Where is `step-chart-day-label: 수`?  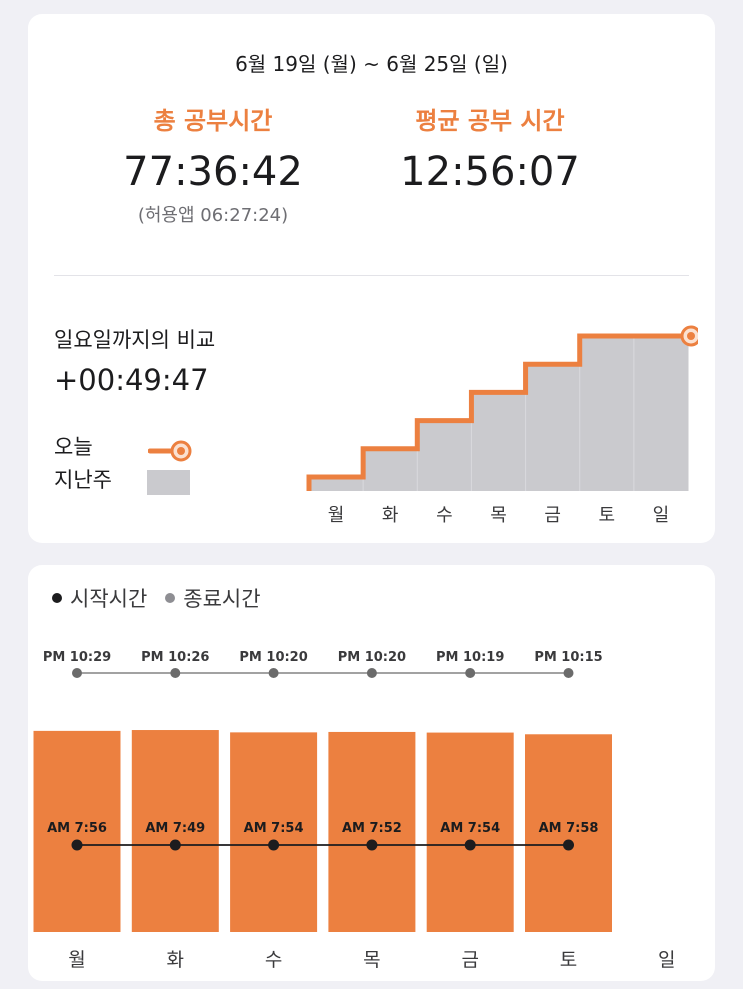
step-chart-day-label: 수 is located at coordinates (444, 515).